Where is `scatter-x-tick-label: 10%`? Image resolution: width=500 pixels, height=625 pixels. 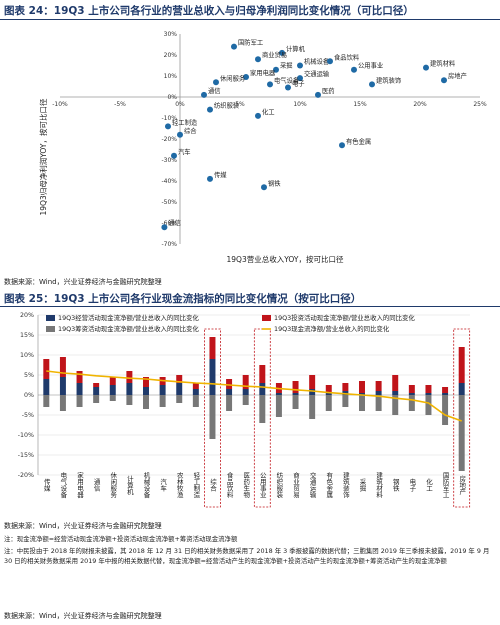
scatter-x-tick-label: 10% is located at coordinates (300, 104).